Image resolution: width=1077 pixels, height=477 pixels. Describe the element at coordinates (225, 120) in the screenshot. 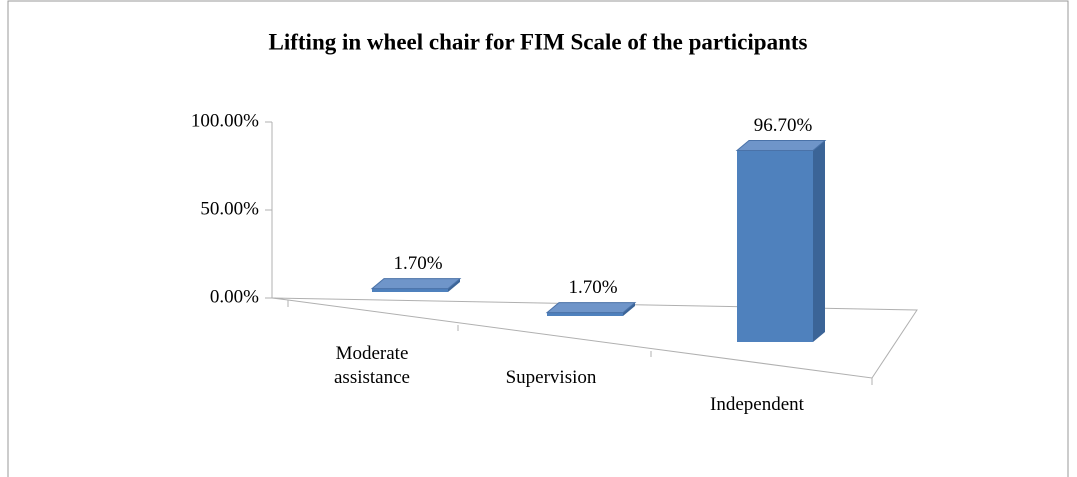

I see `y-tick-label: 100.00%` at that location.